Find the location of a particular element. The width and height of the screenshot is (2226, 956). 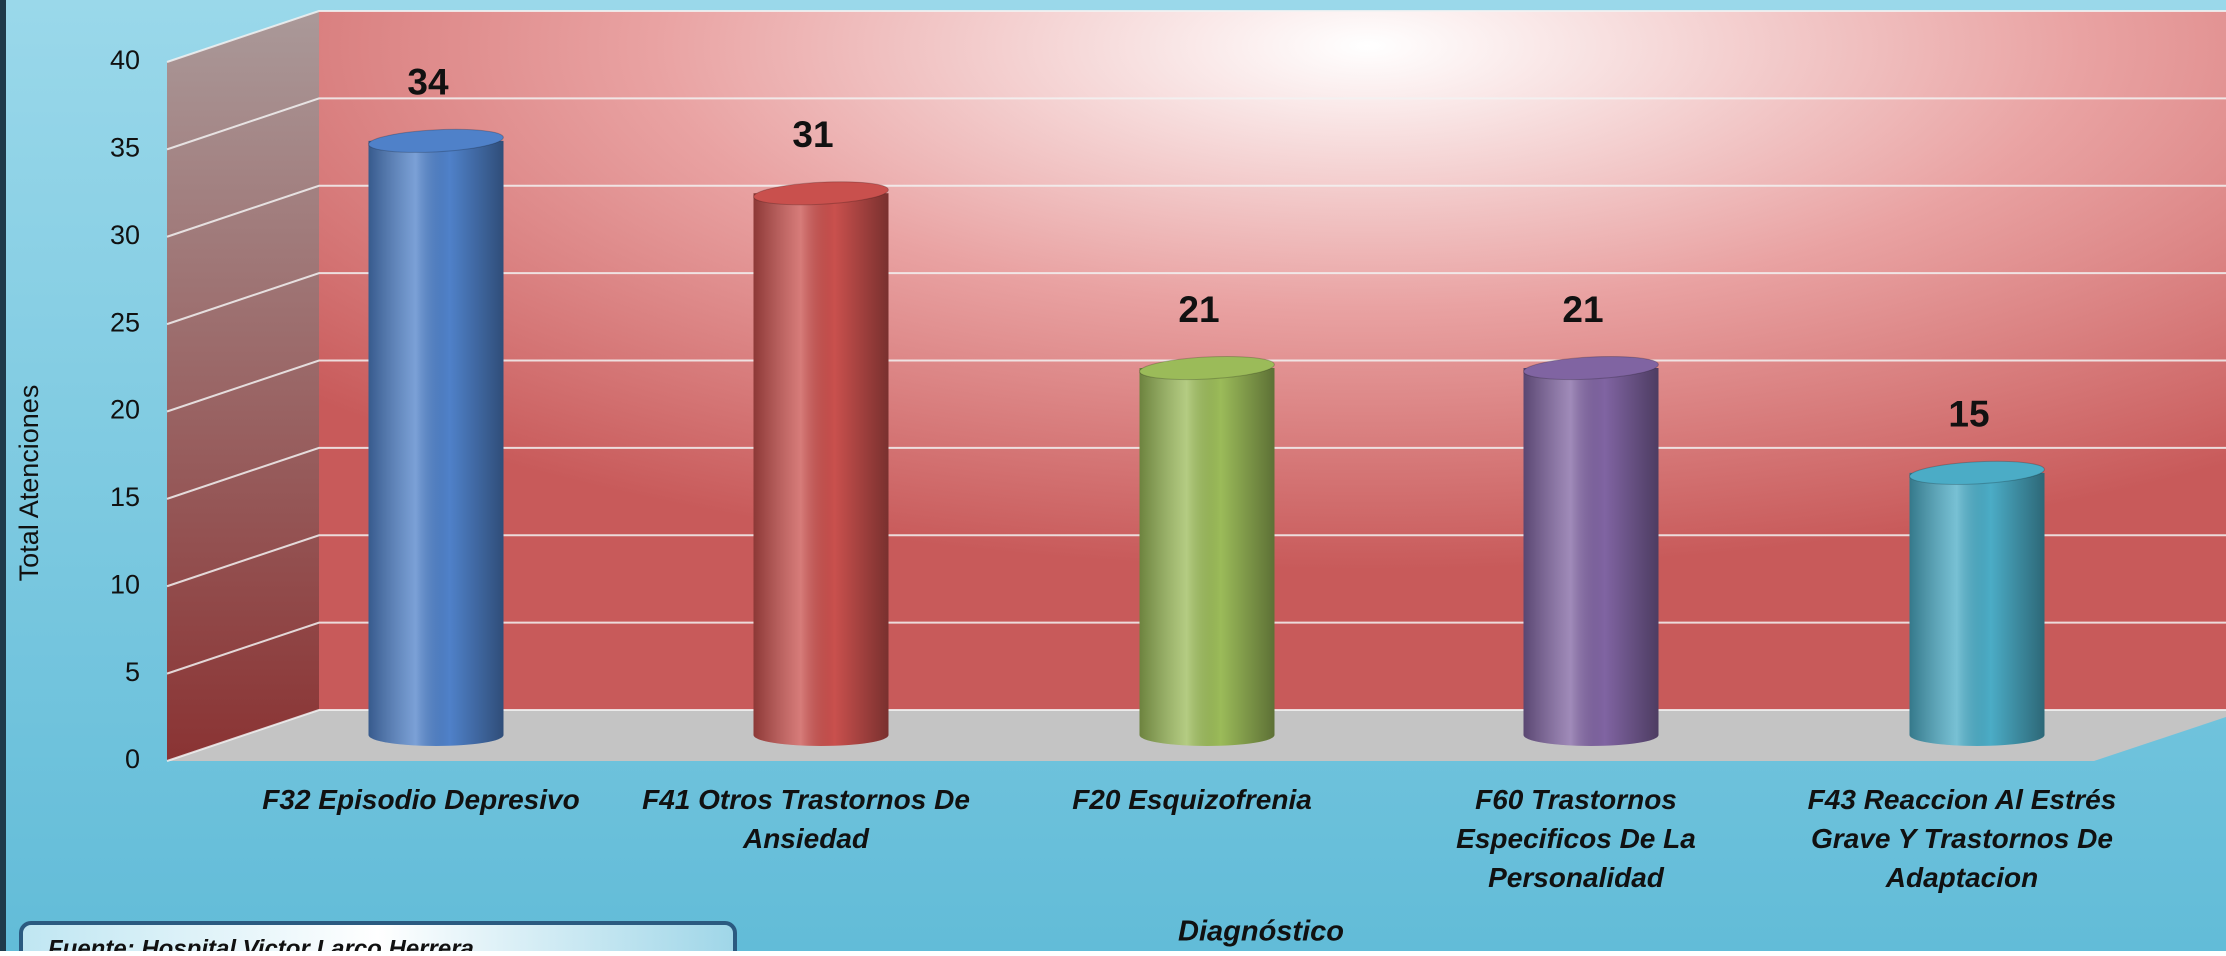

source-text: Fuente: Hospital Victor Larco Herrera is located at coordinates (261, 943).